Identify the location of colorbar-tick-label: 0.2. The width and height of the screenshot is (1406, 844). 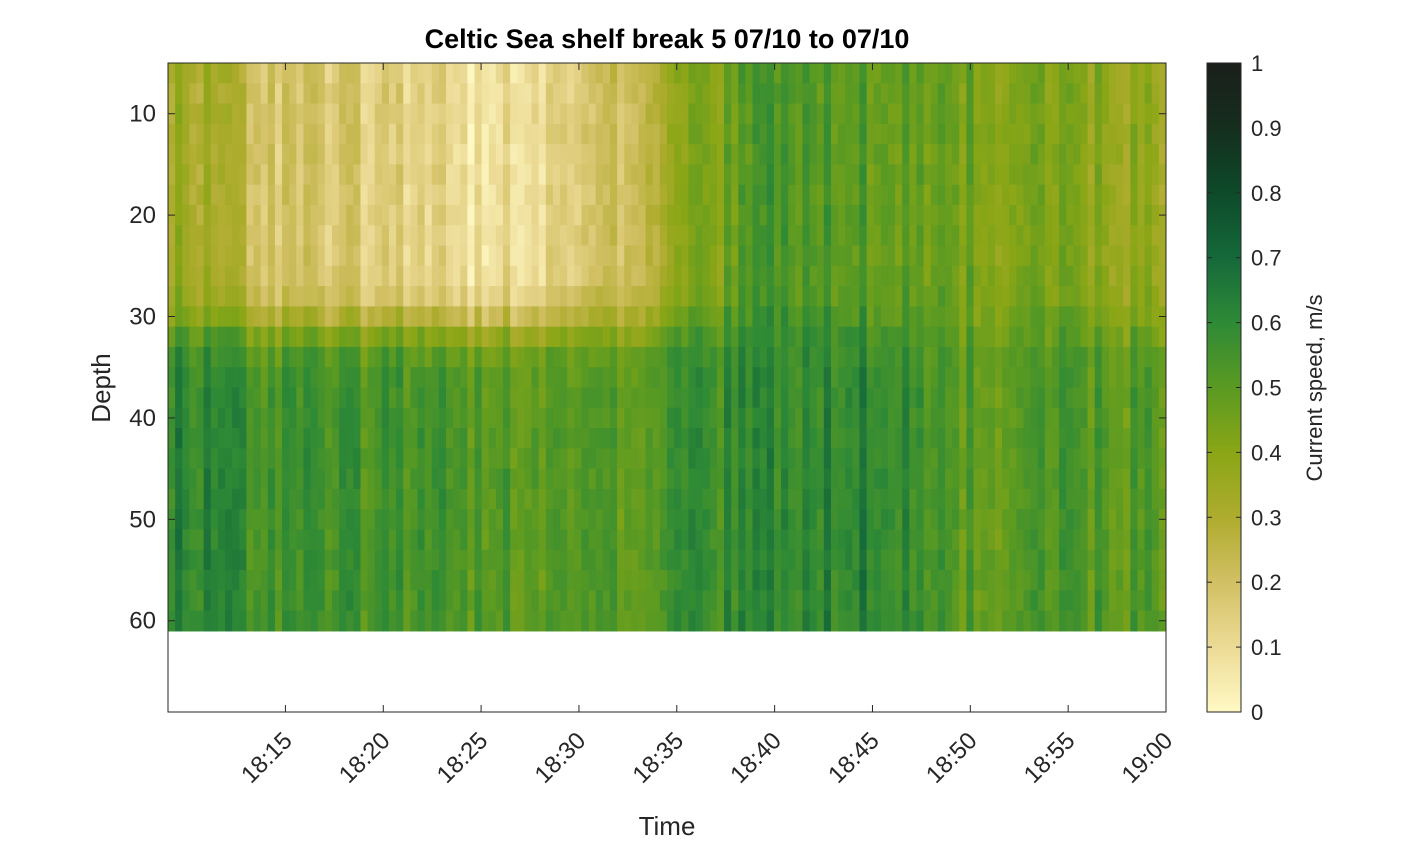
(1266, 582).